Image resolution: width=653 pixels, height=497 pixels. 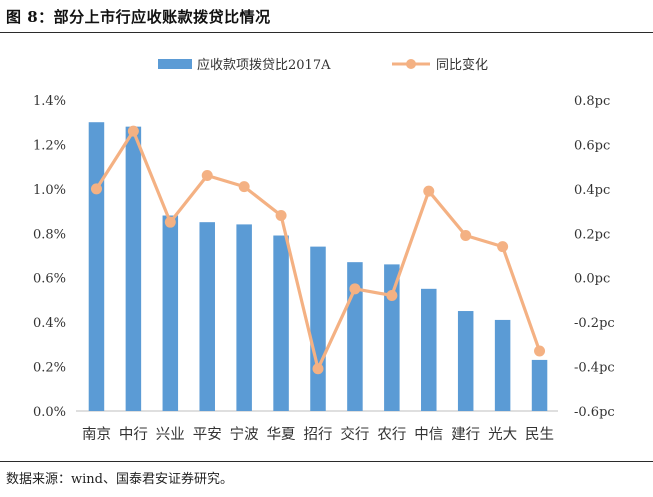 I want to click on bar-招行, so click(x=318, y=328).